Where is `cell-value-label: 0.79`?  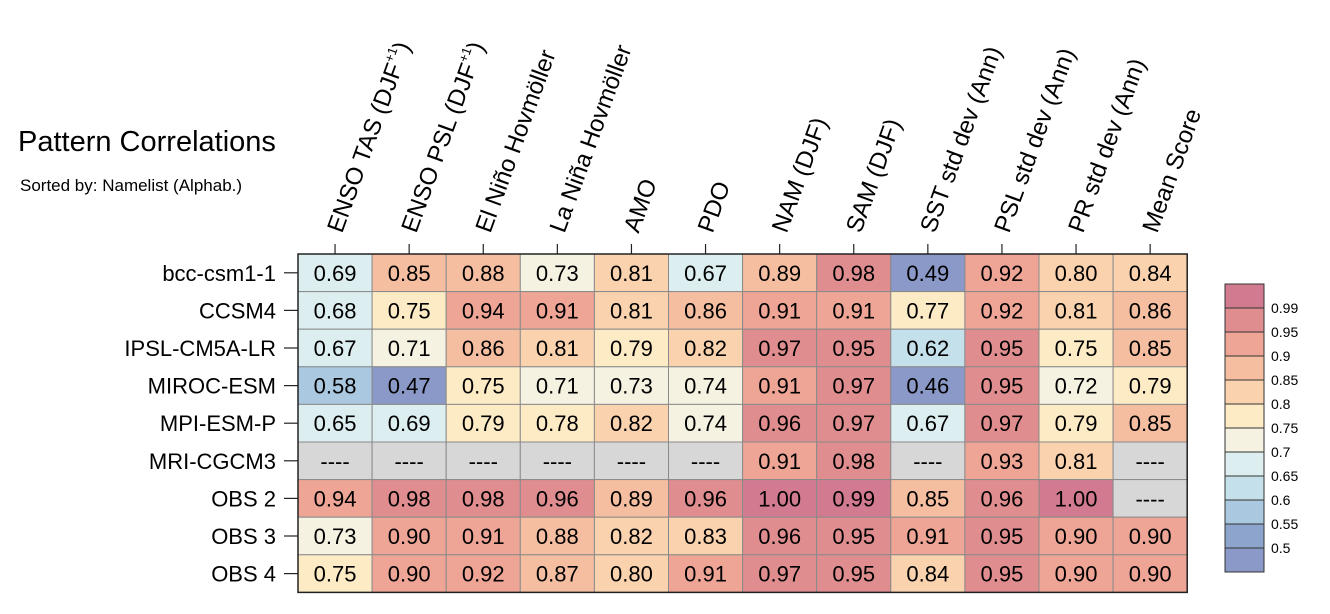
cell-value-label: 0.79 is located at coordinates (631, 348).